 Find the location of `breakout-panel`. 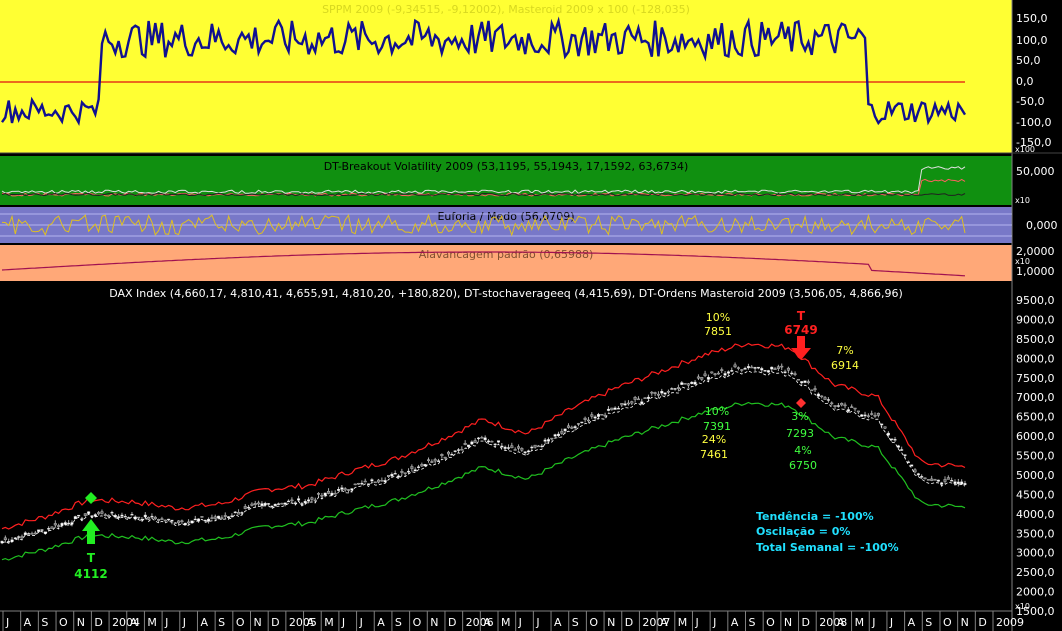

breakout-panel is located at coordinates (506, 180).